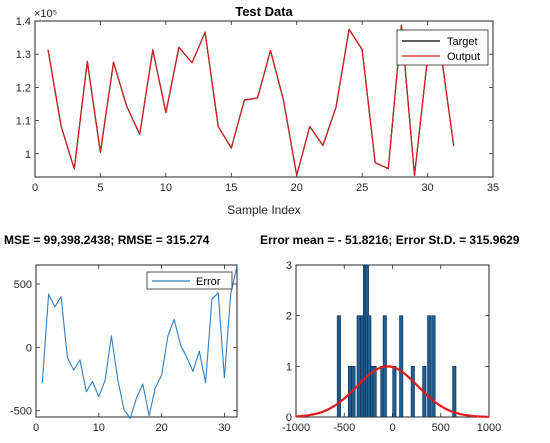  Describe the element at coordinates (264, 11) in the screenshot. I see `top-chart-title: Test Data` at that location.